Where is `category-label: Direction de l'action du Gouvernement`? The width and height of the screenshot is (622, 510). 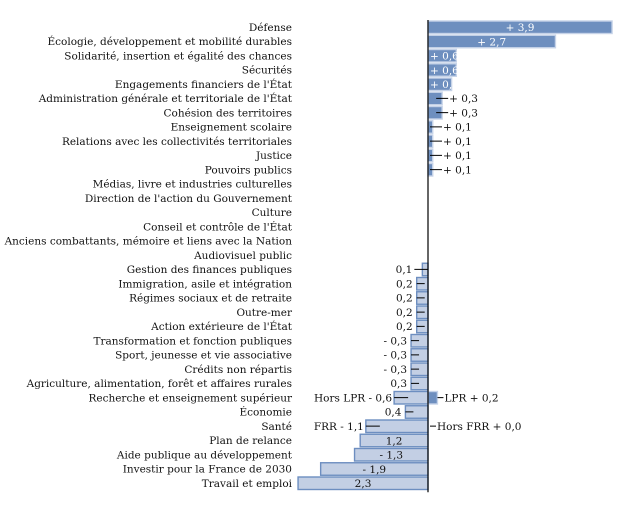
category-label: Direction de l'action du Gouvernement is located at coordinates (189, 199).